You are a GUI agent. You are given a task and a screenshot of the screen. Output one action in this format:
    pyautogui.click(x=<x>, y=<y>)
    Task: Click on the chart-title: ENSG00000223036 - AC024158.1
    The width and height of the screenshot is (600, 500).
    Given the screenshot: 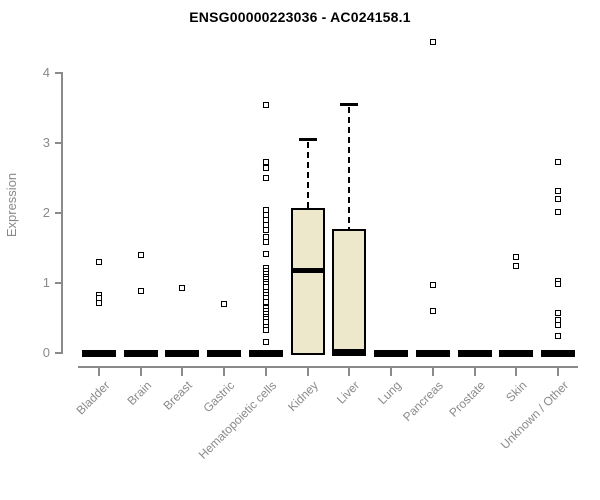 What is the action you would take?
    pyautogui.click(x=300, y=17)
    